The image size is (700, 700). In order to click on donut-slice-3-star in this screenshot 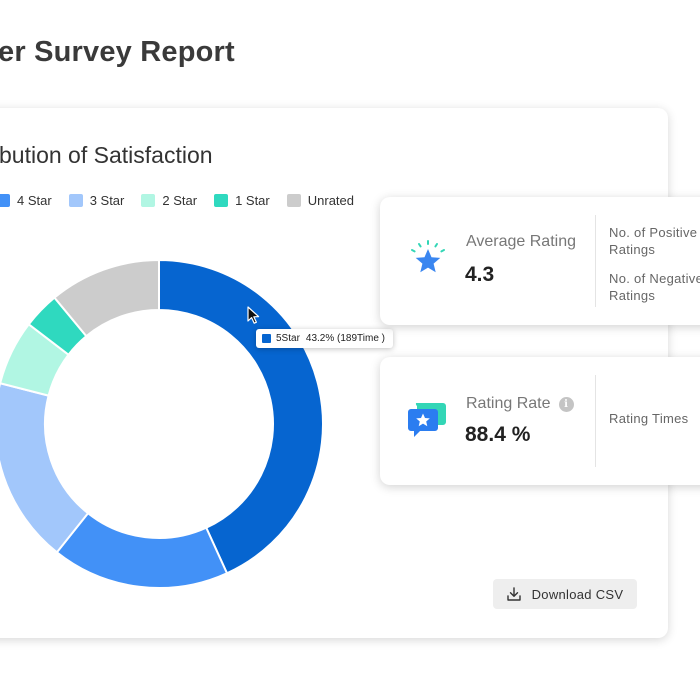, I will do `click(45, 468)`.